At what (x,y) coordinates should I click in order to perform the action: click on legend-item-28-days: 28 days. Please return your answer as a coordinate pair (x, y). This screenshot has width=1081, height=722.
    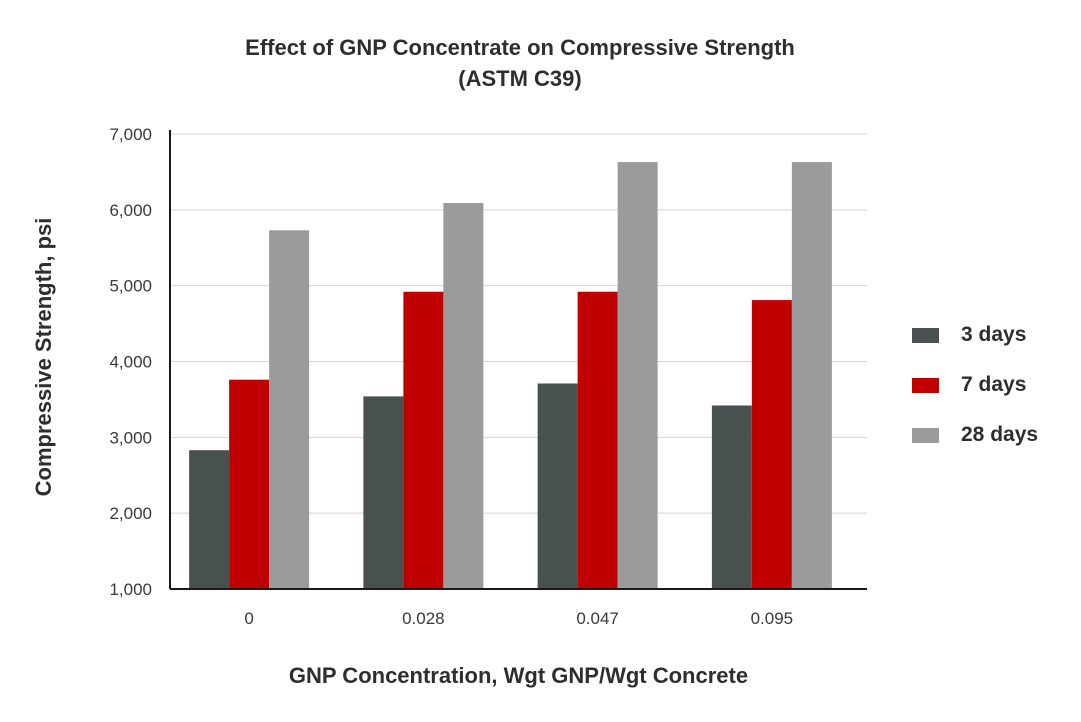
    Looking at the image, I should click on (975, 435).